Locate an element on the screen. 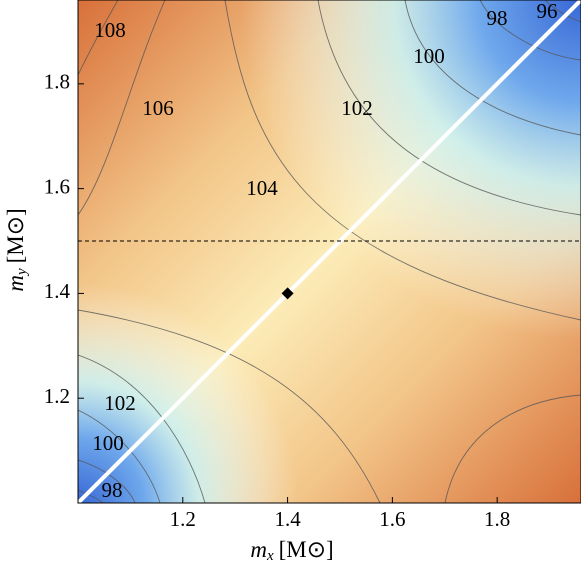 Image resolution: width=581 pixels, height=573 pixels. contour-label: 108 is located at coordinates (110, 30).